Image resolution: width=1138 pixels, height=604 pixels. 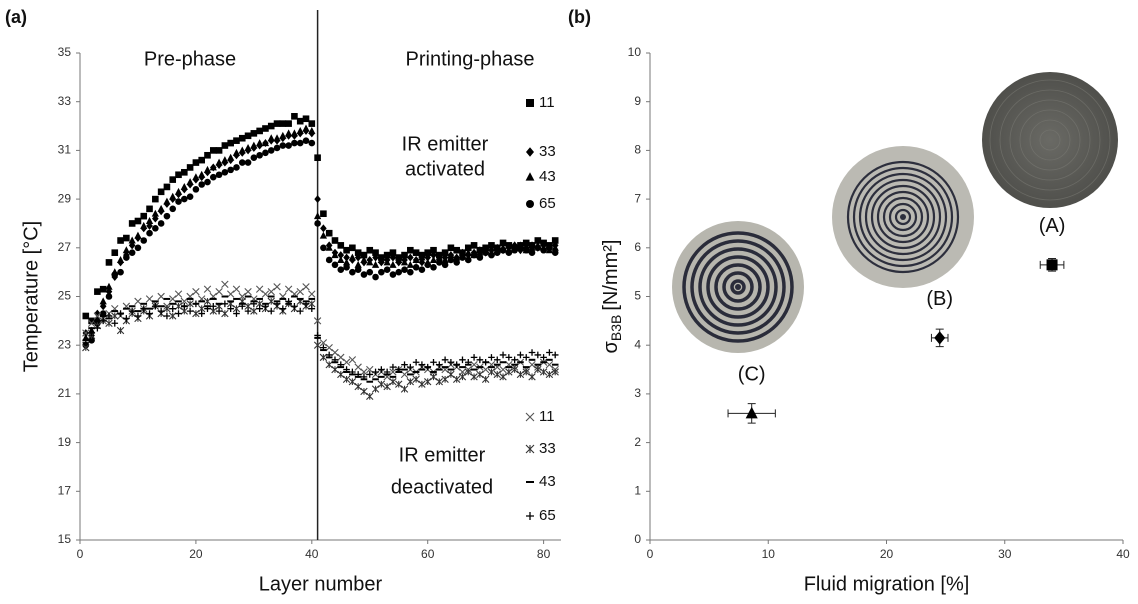 What do you see at coordinates (637, 393) in the screenshot?
I see `y-tick-label: 3` at bounding box center [637, 393].